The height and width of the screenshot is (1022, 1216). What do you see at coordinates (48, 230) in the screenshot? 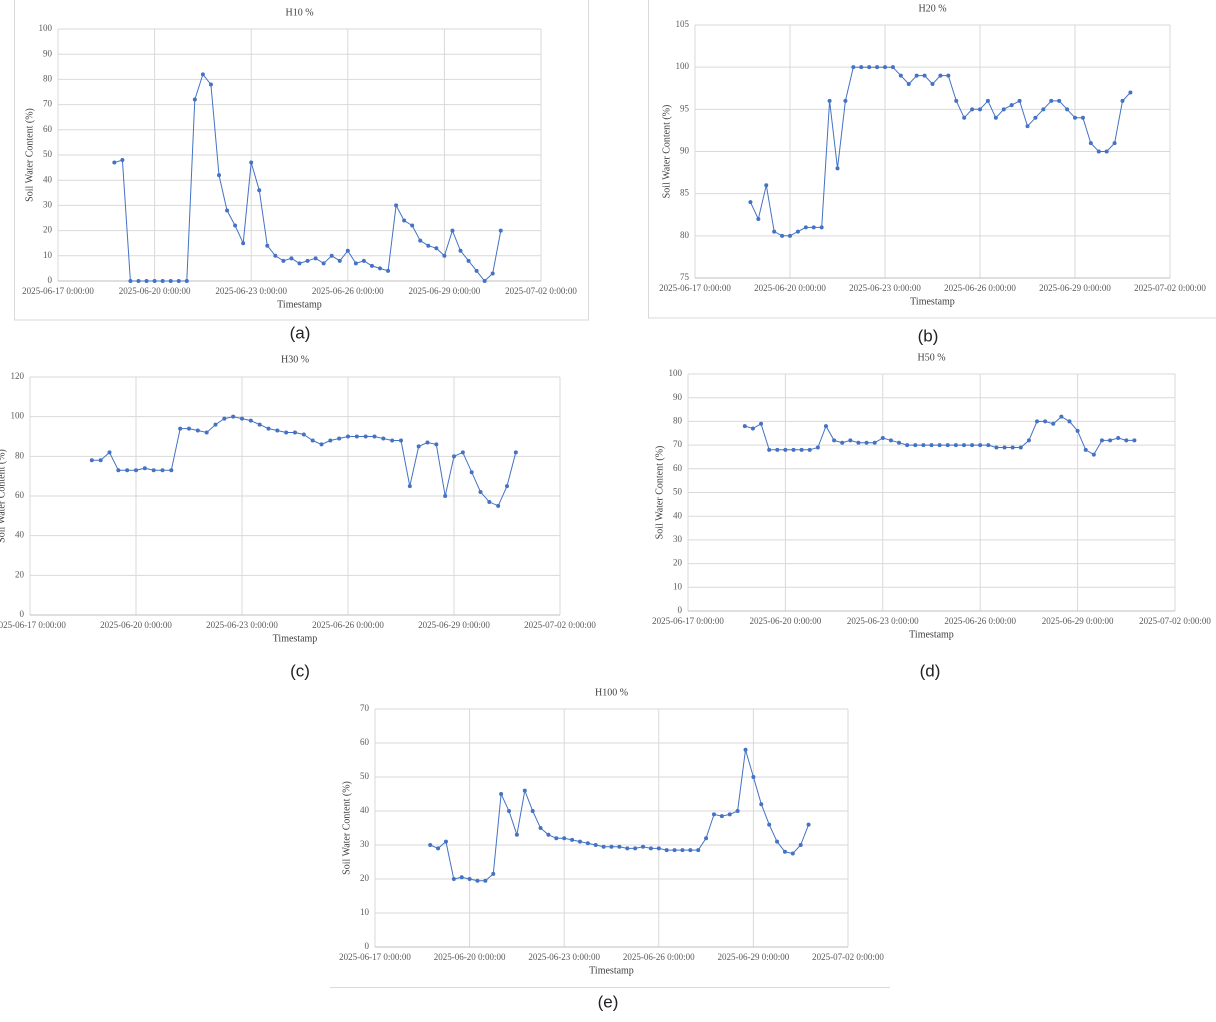
I see `y-tick-label: 20` at bounding box center [48, 230].